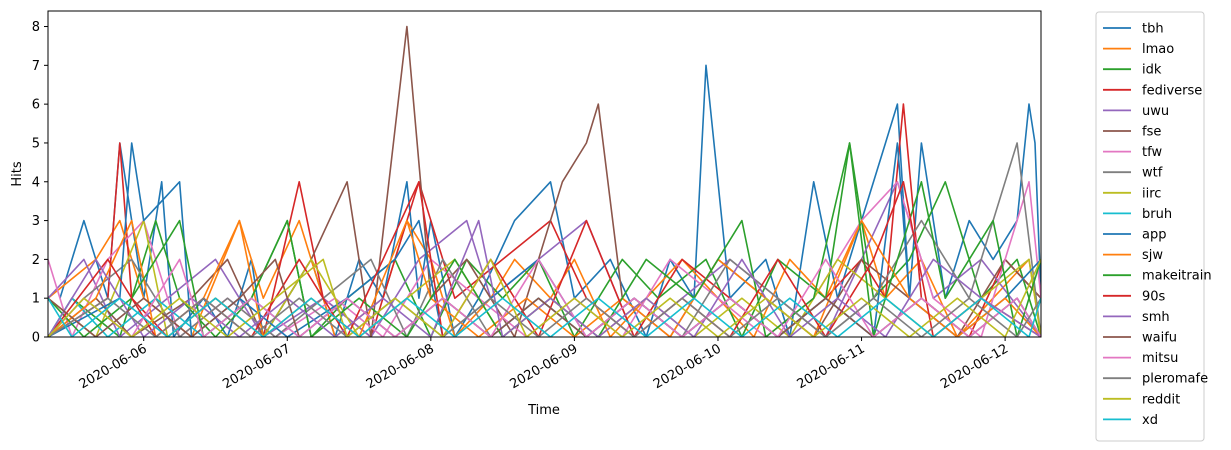 This screenshot has width=1231, height=450. Describe the element at coordinates (1152, 152) in the screenshot. I see `legend-label-tfw: tfw` at that location.